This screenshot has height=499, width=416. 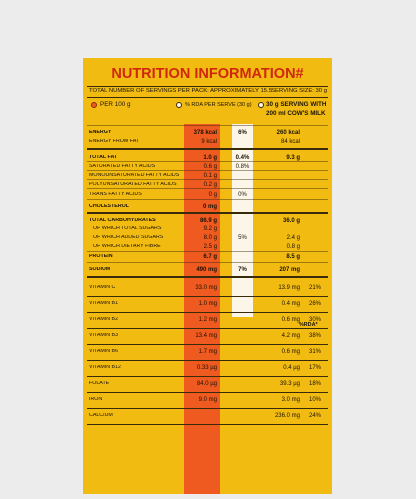 What do you see at coordinates (114, 141) in the screenshot?
I see `nutrient-label: ENERGY FROM FAT` at bounding box center [114, 141].